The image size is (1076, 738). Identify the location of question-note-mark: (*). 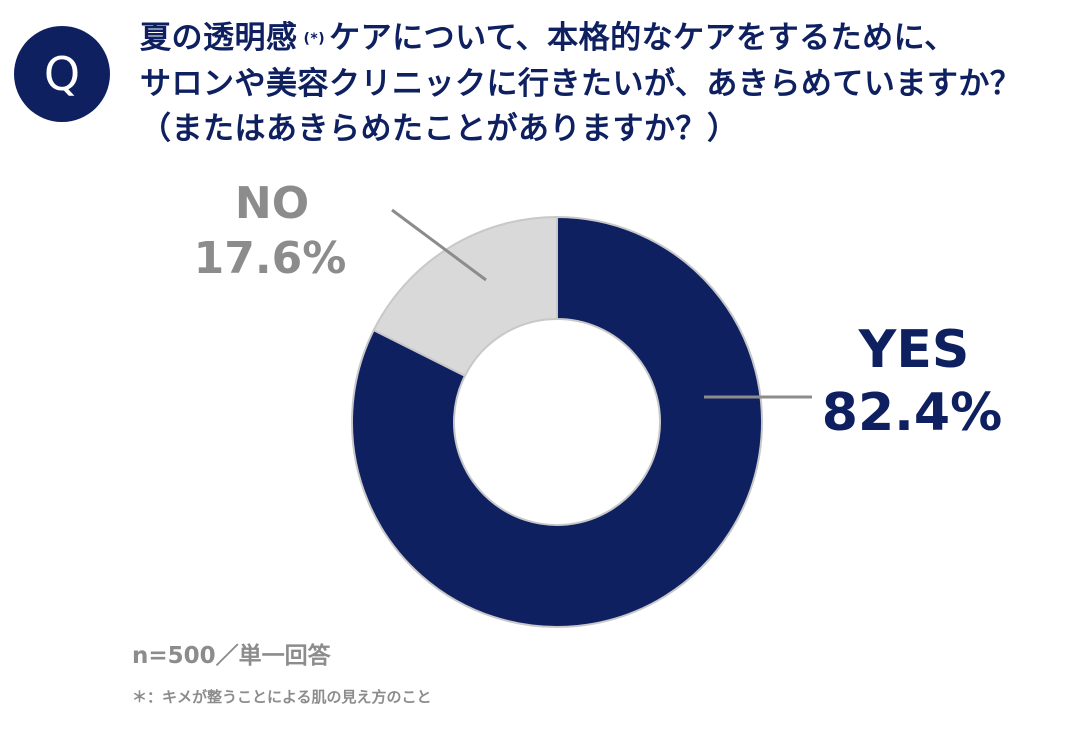
(314, 39).